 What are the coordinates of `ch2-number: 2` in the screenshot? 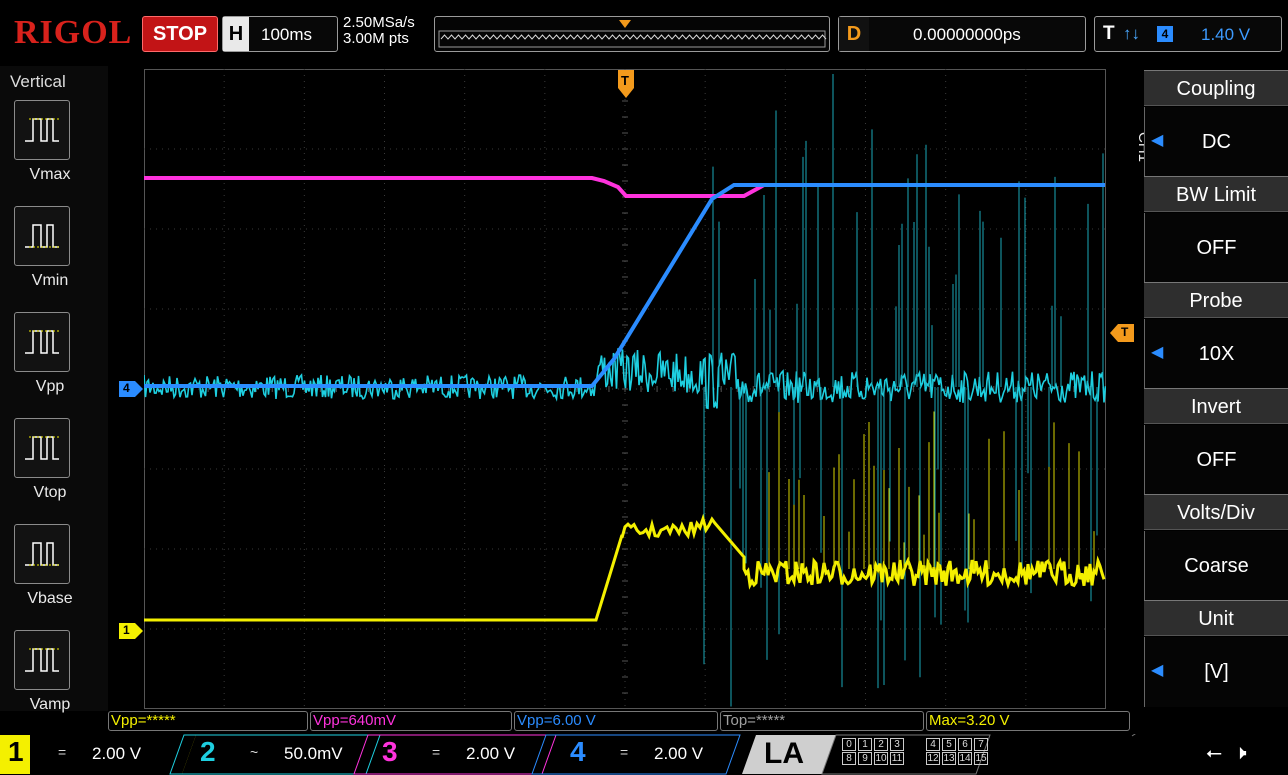 It's located at (208, 751).